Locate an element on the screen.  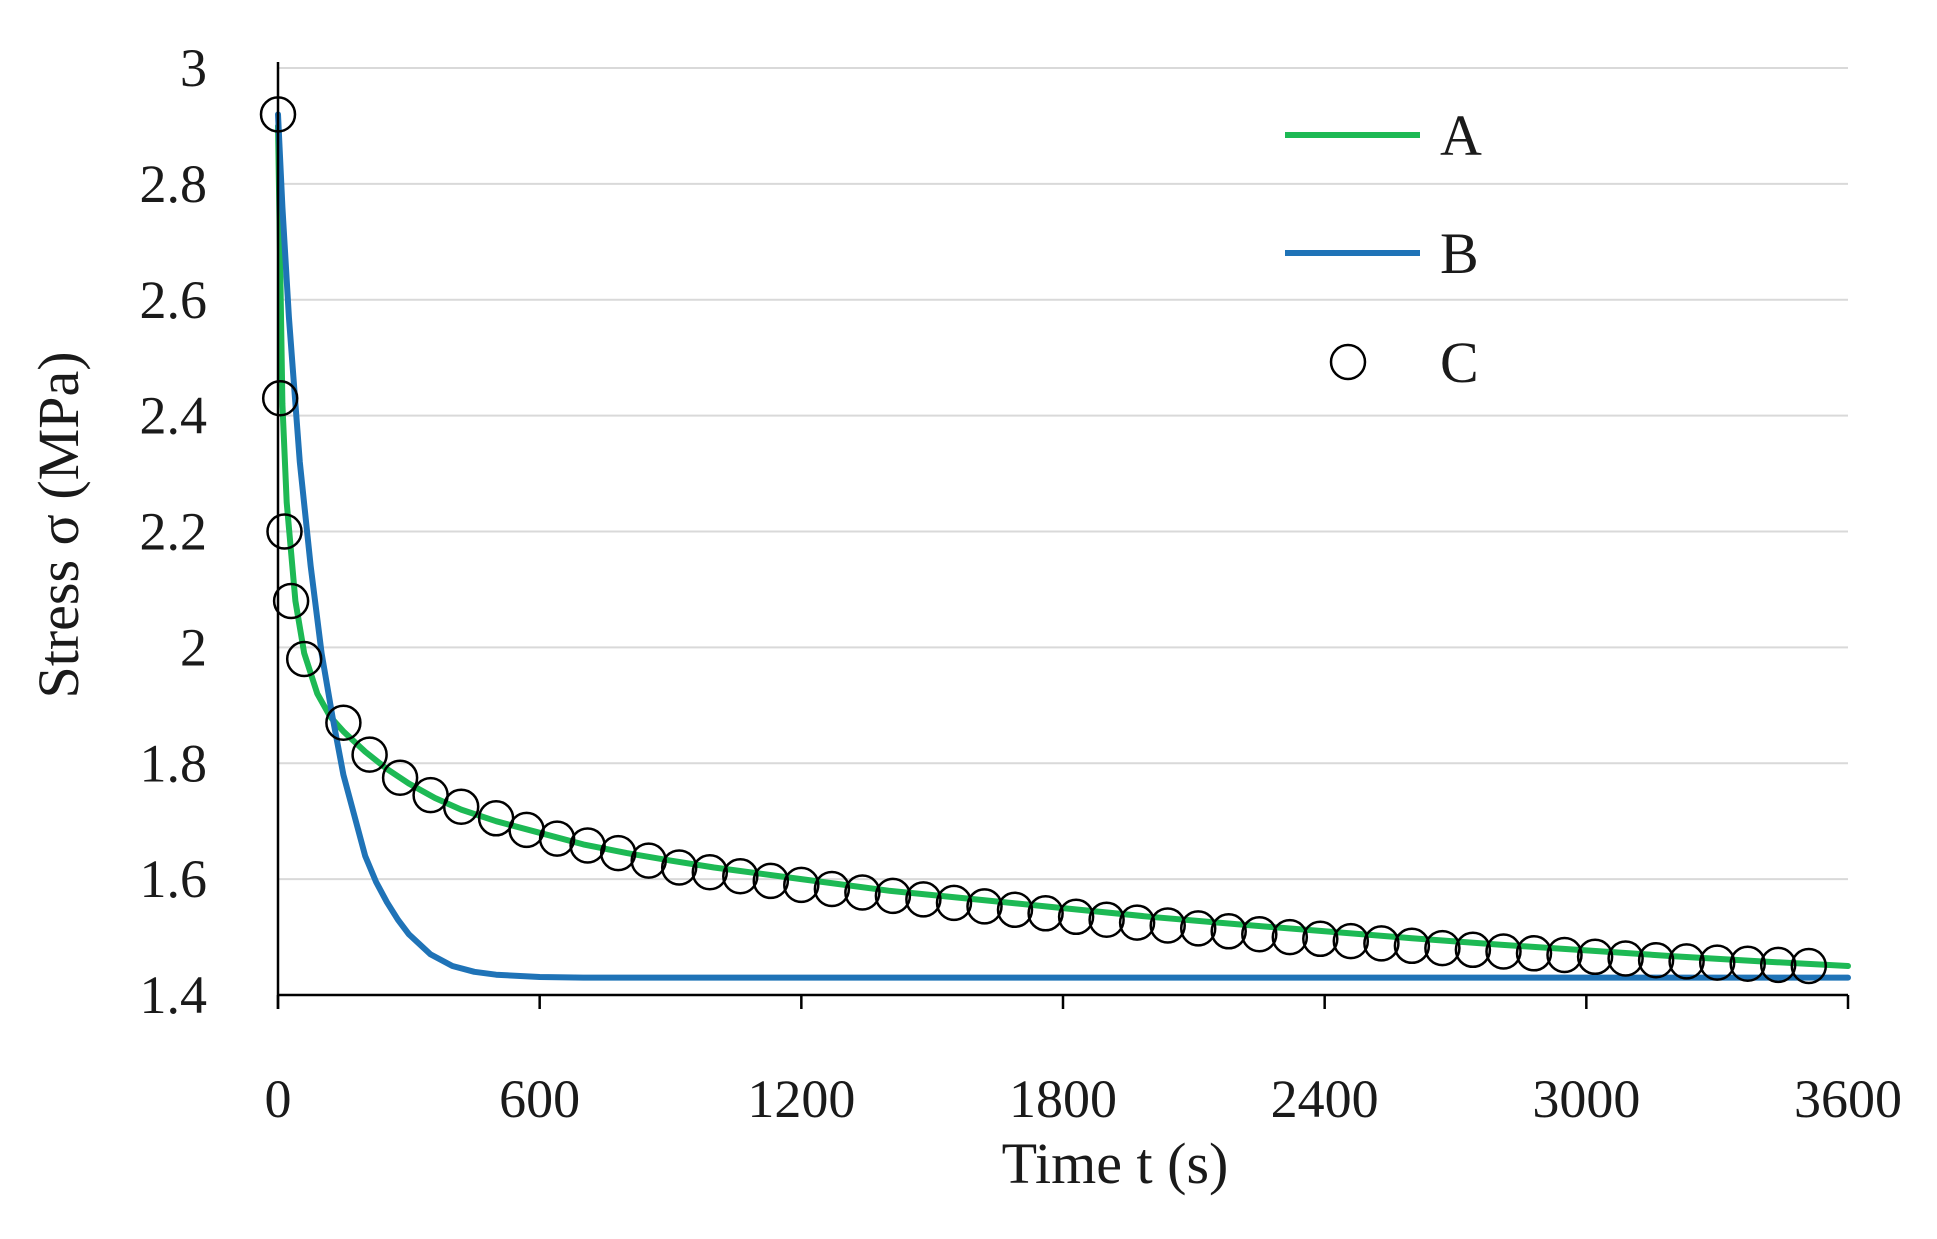
x-tick-label: 600 is located at coordinates (539, 1099).